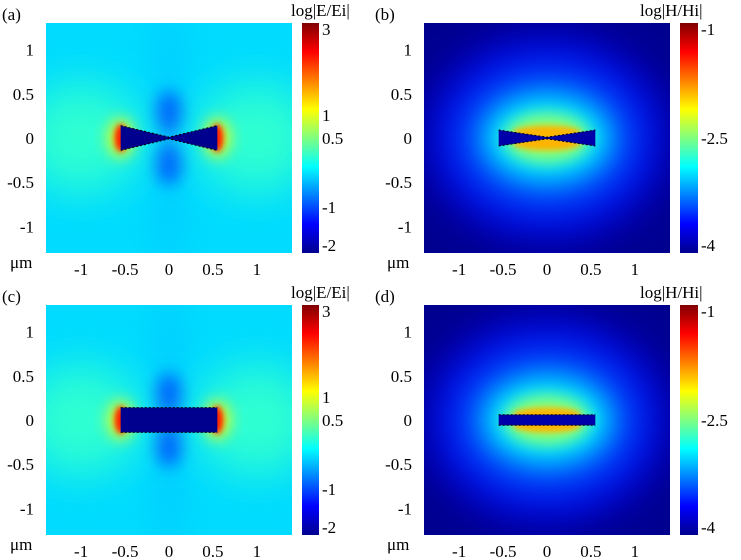 This screenshot has height=560, width=741. Describe the element at coordinates (545, 551) in the screenshot. I see `panel-d-x-ticks: -1 -0.5 0 0.5 1` at that location.